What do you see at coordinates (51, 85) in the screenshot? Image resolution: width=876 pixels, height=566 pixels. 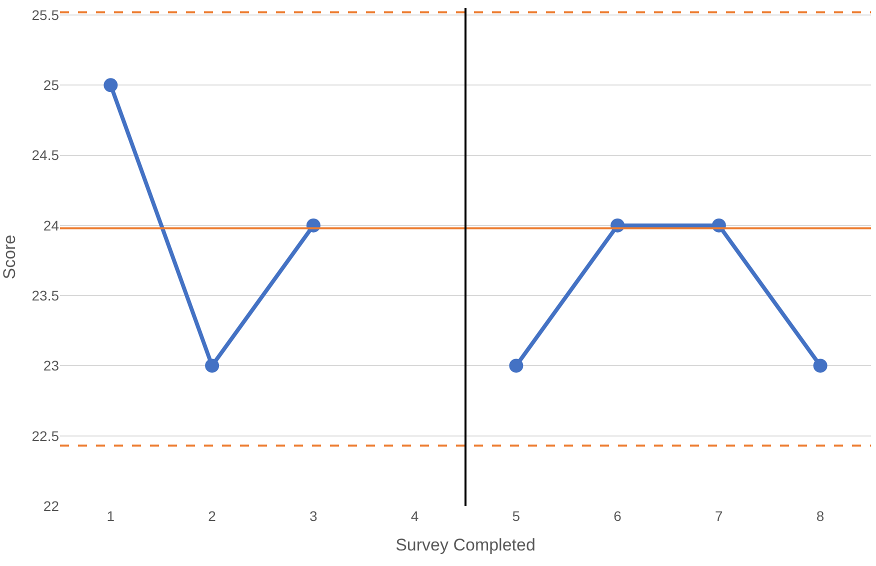 I see `y-tick-label: 25` at bounding box center [51, 85].